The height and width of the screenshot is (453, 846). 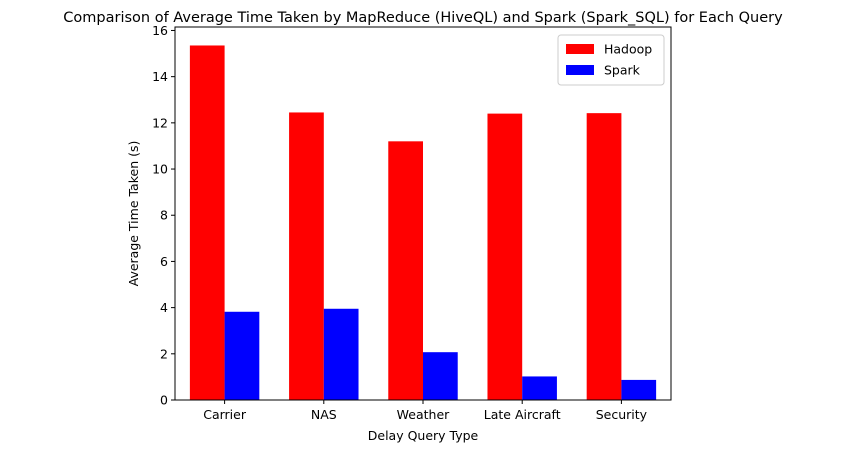 What do you see at coordinates (207, 223) in the screenshot?
I see `bar-hadoop-carrier` at bounding box center [207, 223].